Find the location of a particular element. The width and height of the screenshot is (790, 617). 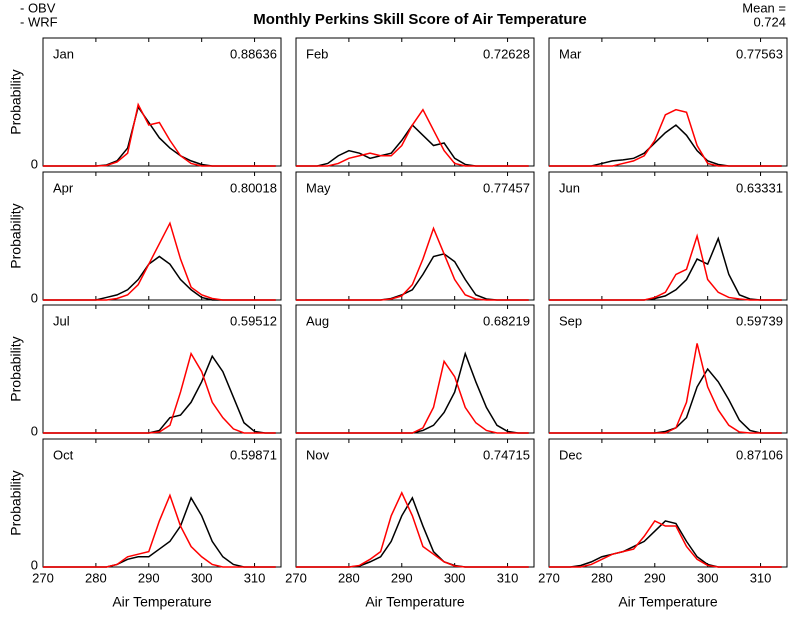

panel-title: May is located at coordinates (318, 187).